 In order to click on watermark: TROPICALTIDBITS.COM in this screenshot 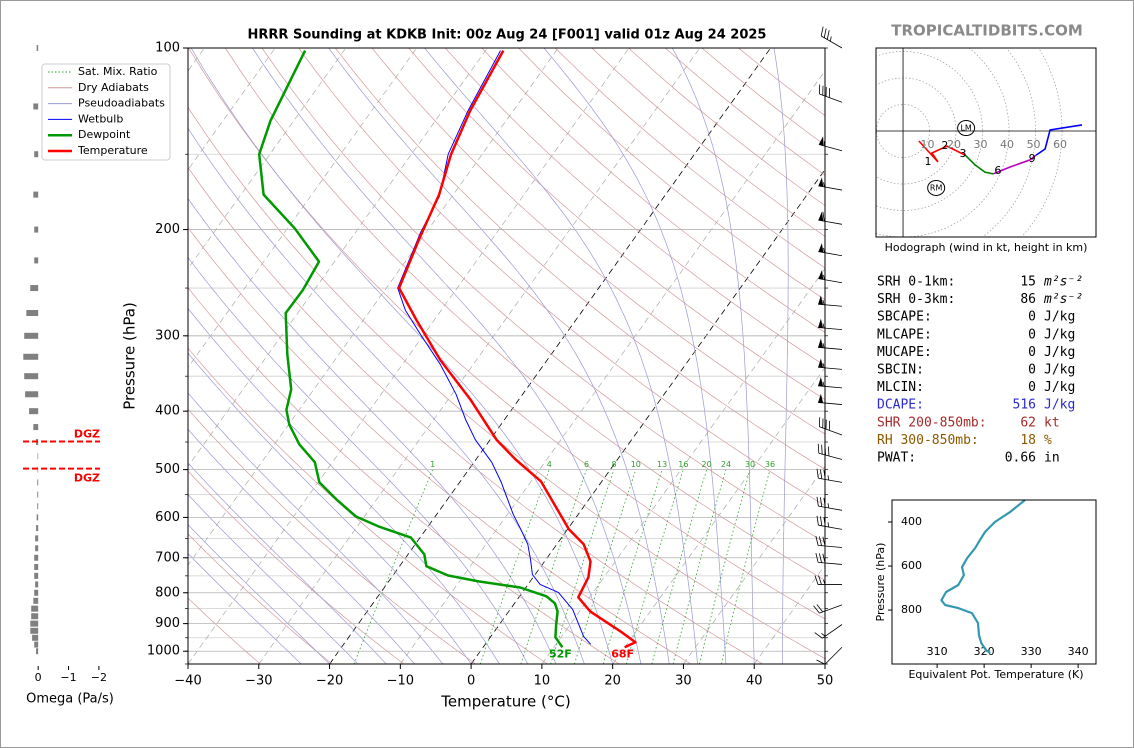, I will do `click(987, 31)`.